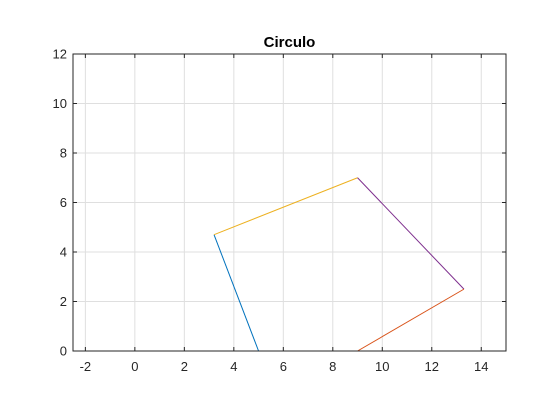 Image resolution: width=560 pixels, height=420 pixels. Describe the element at coordinates (63, 351) in the screenshot. I see `y-tick-label: 0` at that location.